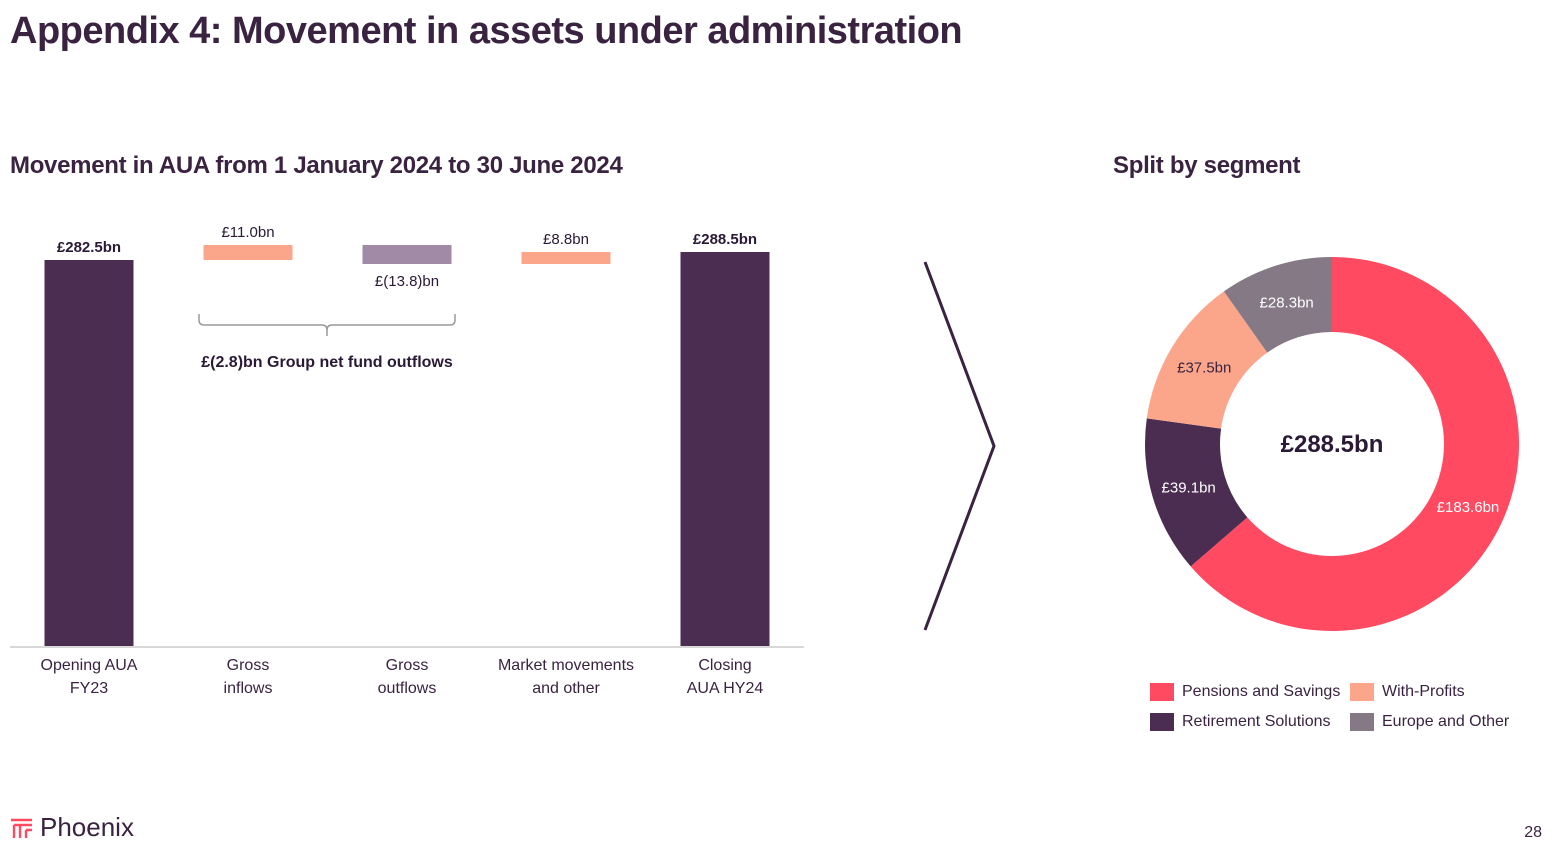 Image resolution: width=1562 pixels, height=858 pixels. I want to click on waterfall-value-label: £(13.8)bn, so click(407, 281).